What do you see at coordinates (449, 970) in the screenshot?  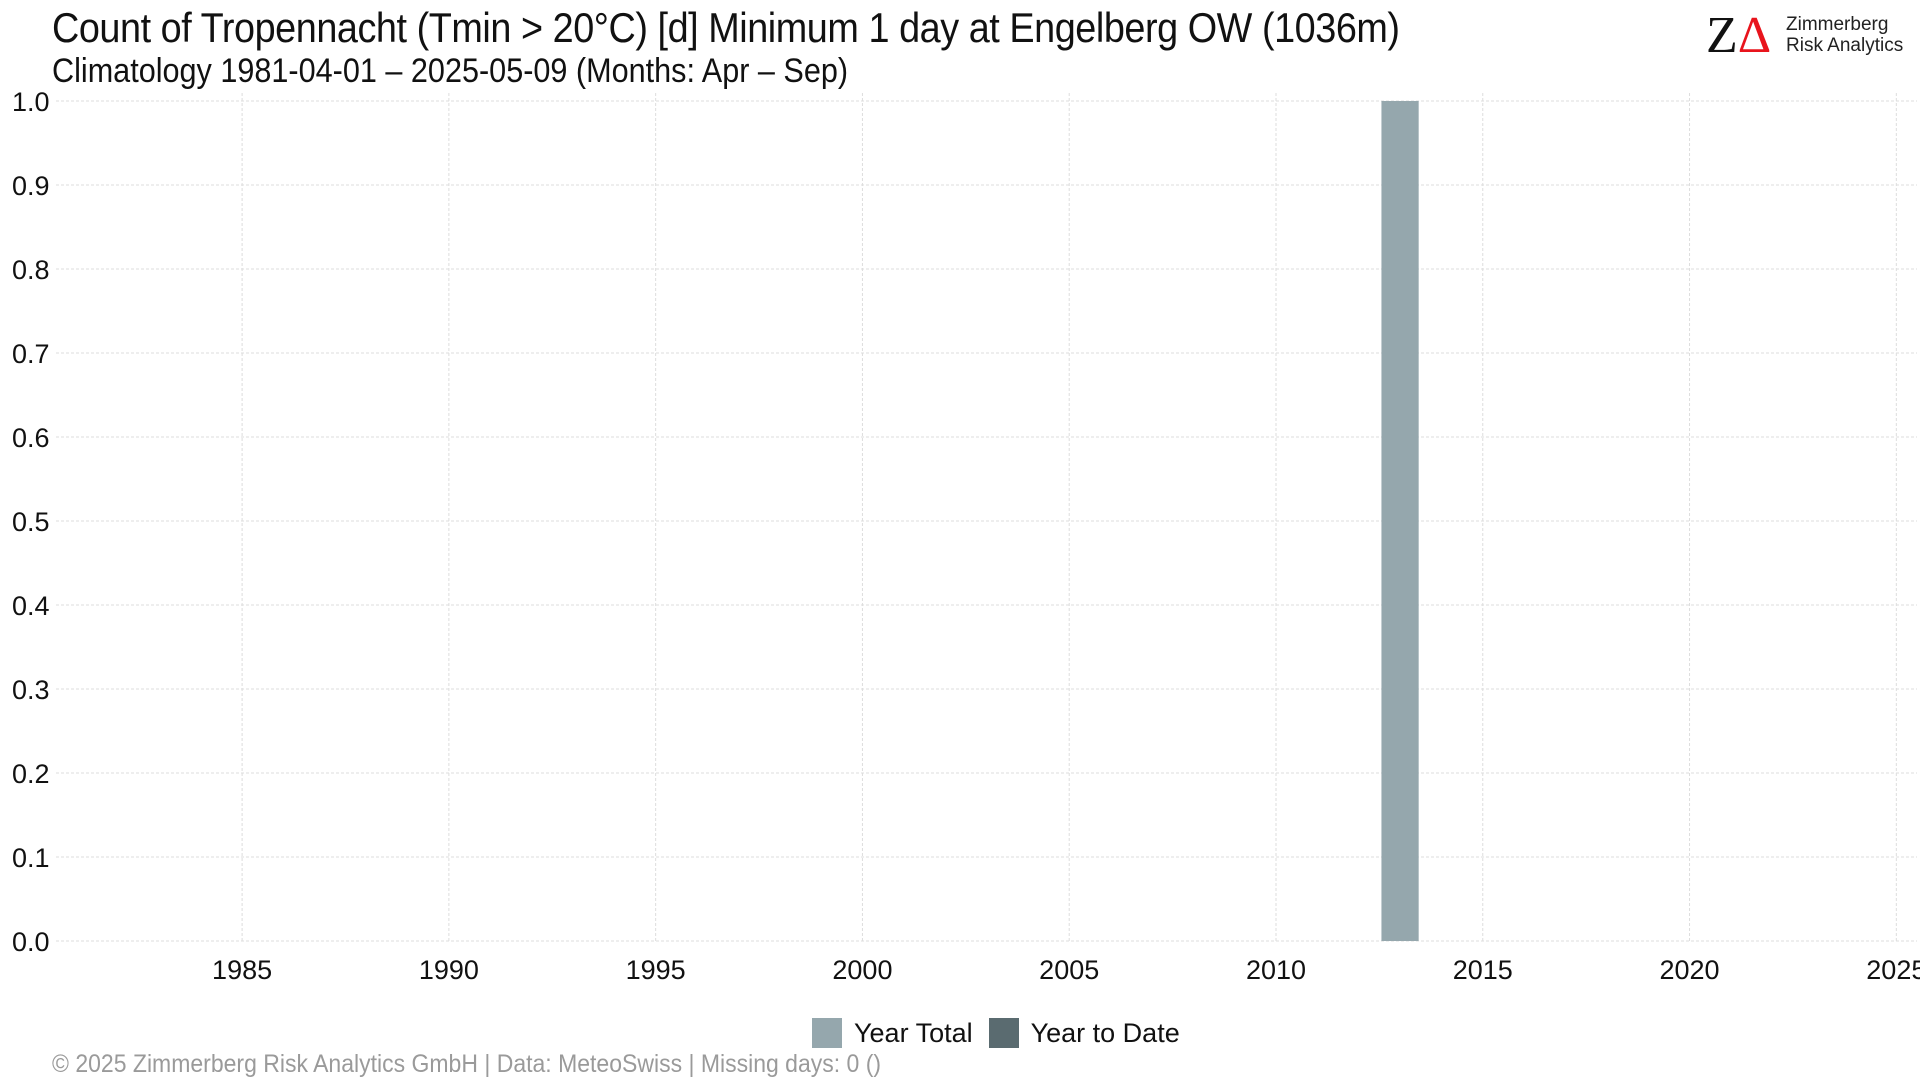 I see `x-tick-label: 1990` at bounding box center [449, 970].